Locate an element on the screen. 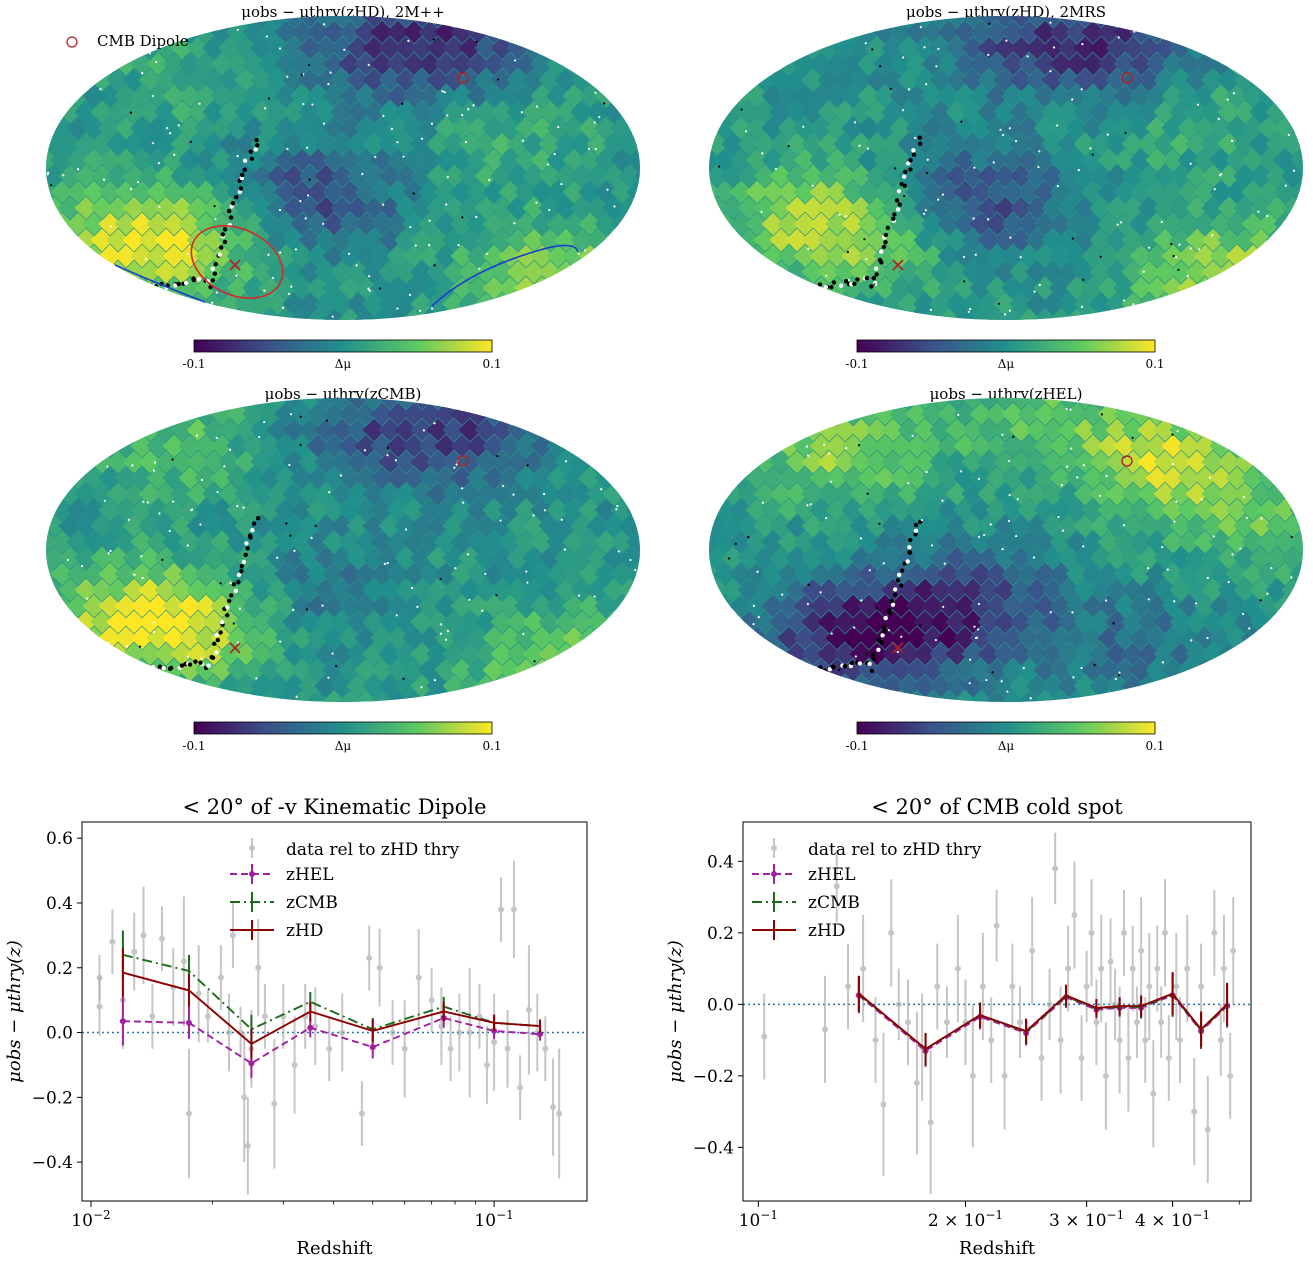 Image resolution: width=1313 pixels, height=1262 pixels. sky-map-panel: μobs − μthry(zCMB) -0.1 0.1 Δμ is located at coordinates (343, 569).